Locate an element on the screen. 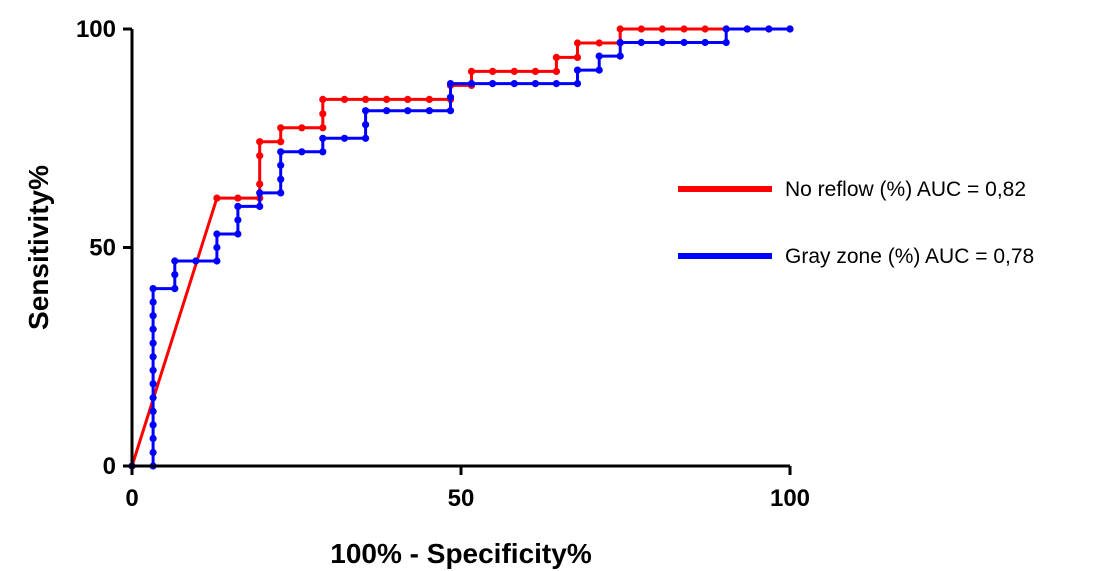 This screenshot has width=1117, height=571. x-tick-label: 100 is located at coordinates (790, 498).